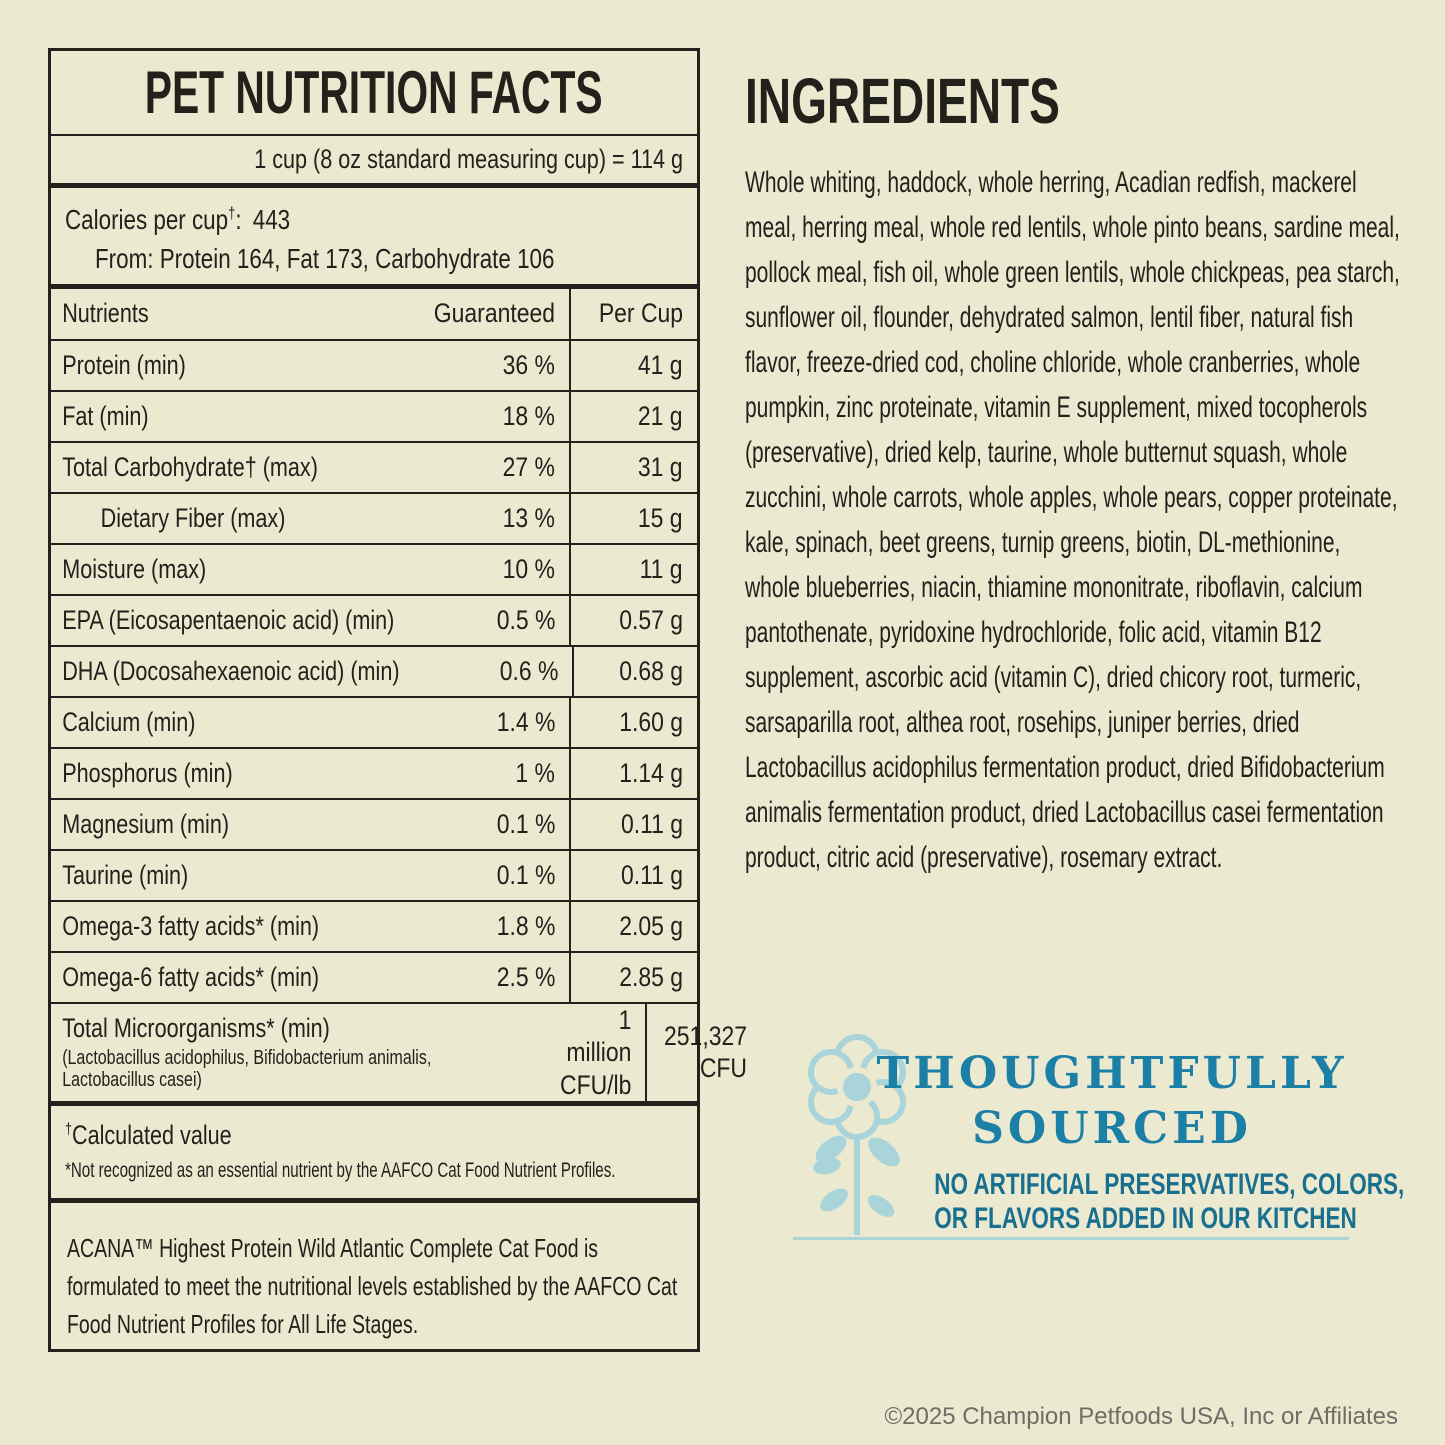 This screenshot has width=1445, height=1445. Describe the element at coordinates (633, 467) in the screenshot. I see `nutrient-per-cup-value: 31 g` at that location.